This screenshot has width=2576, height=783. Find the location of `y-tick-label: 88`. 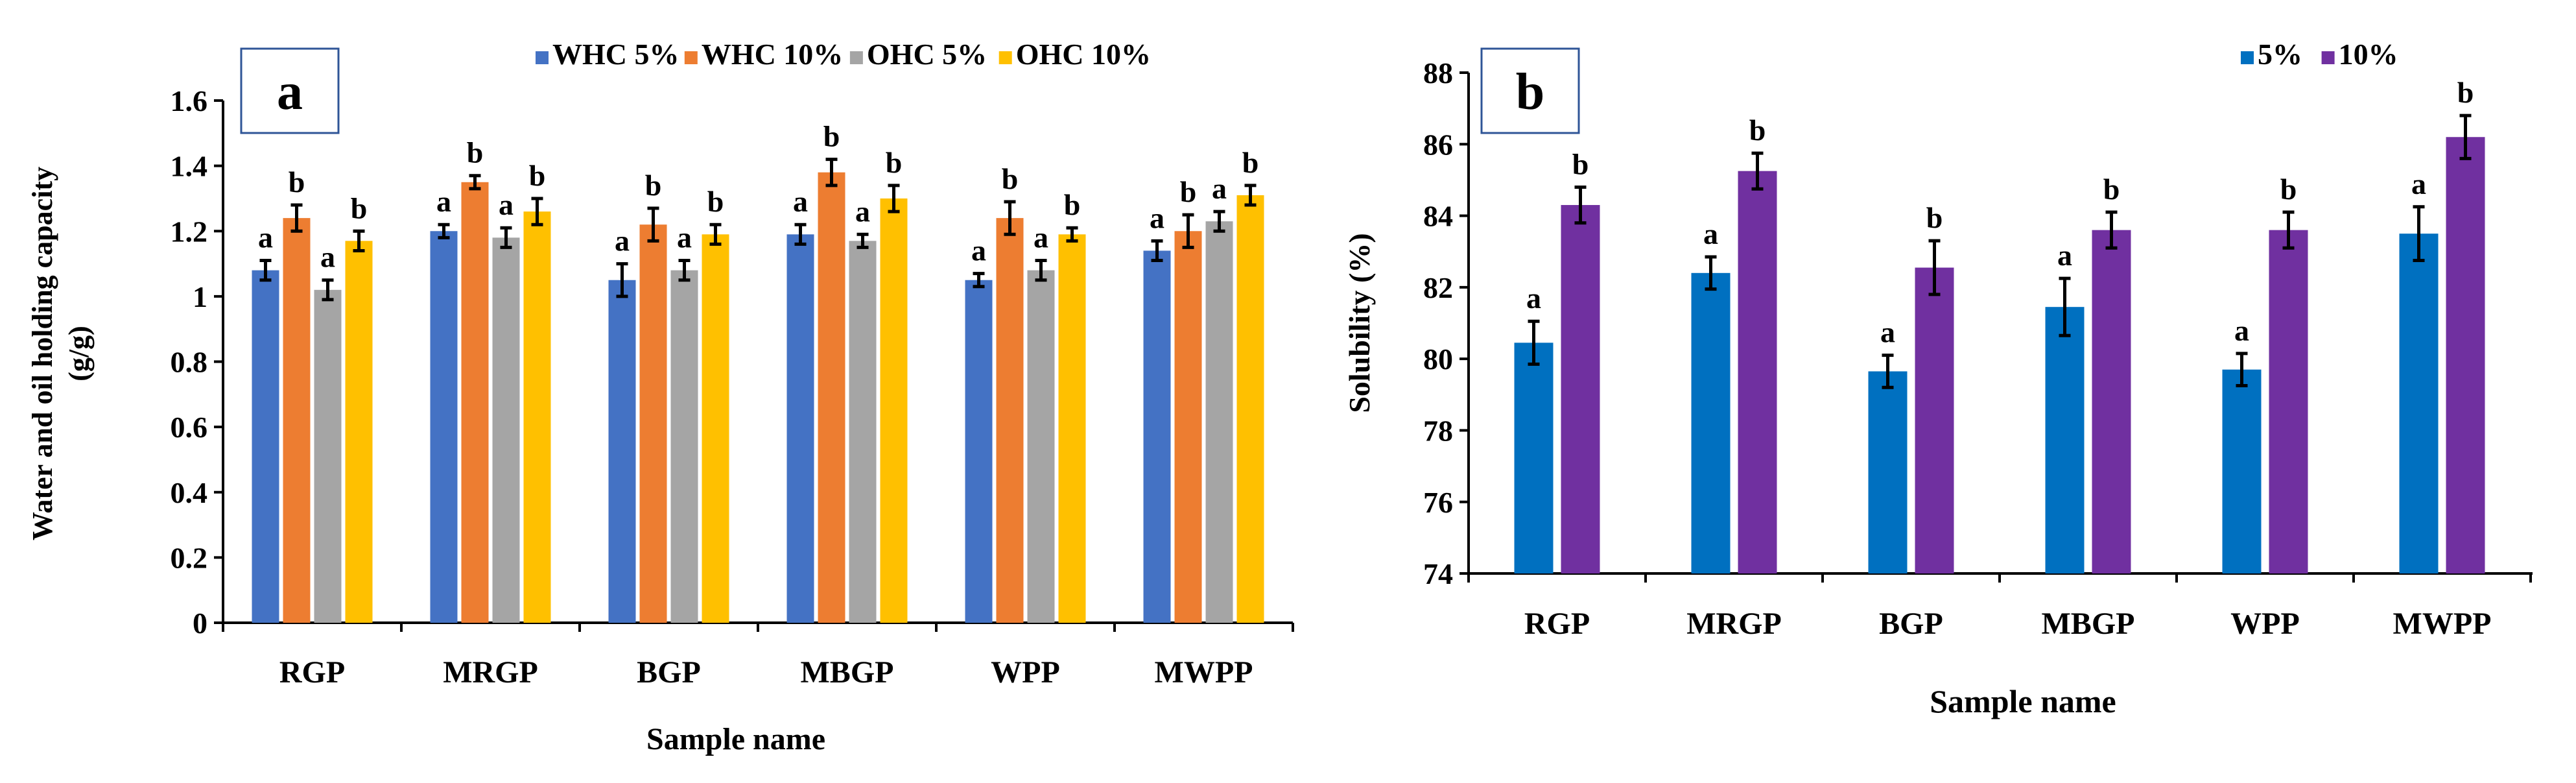

y-tick-label: 88 is located at coordinates (1438, 73).